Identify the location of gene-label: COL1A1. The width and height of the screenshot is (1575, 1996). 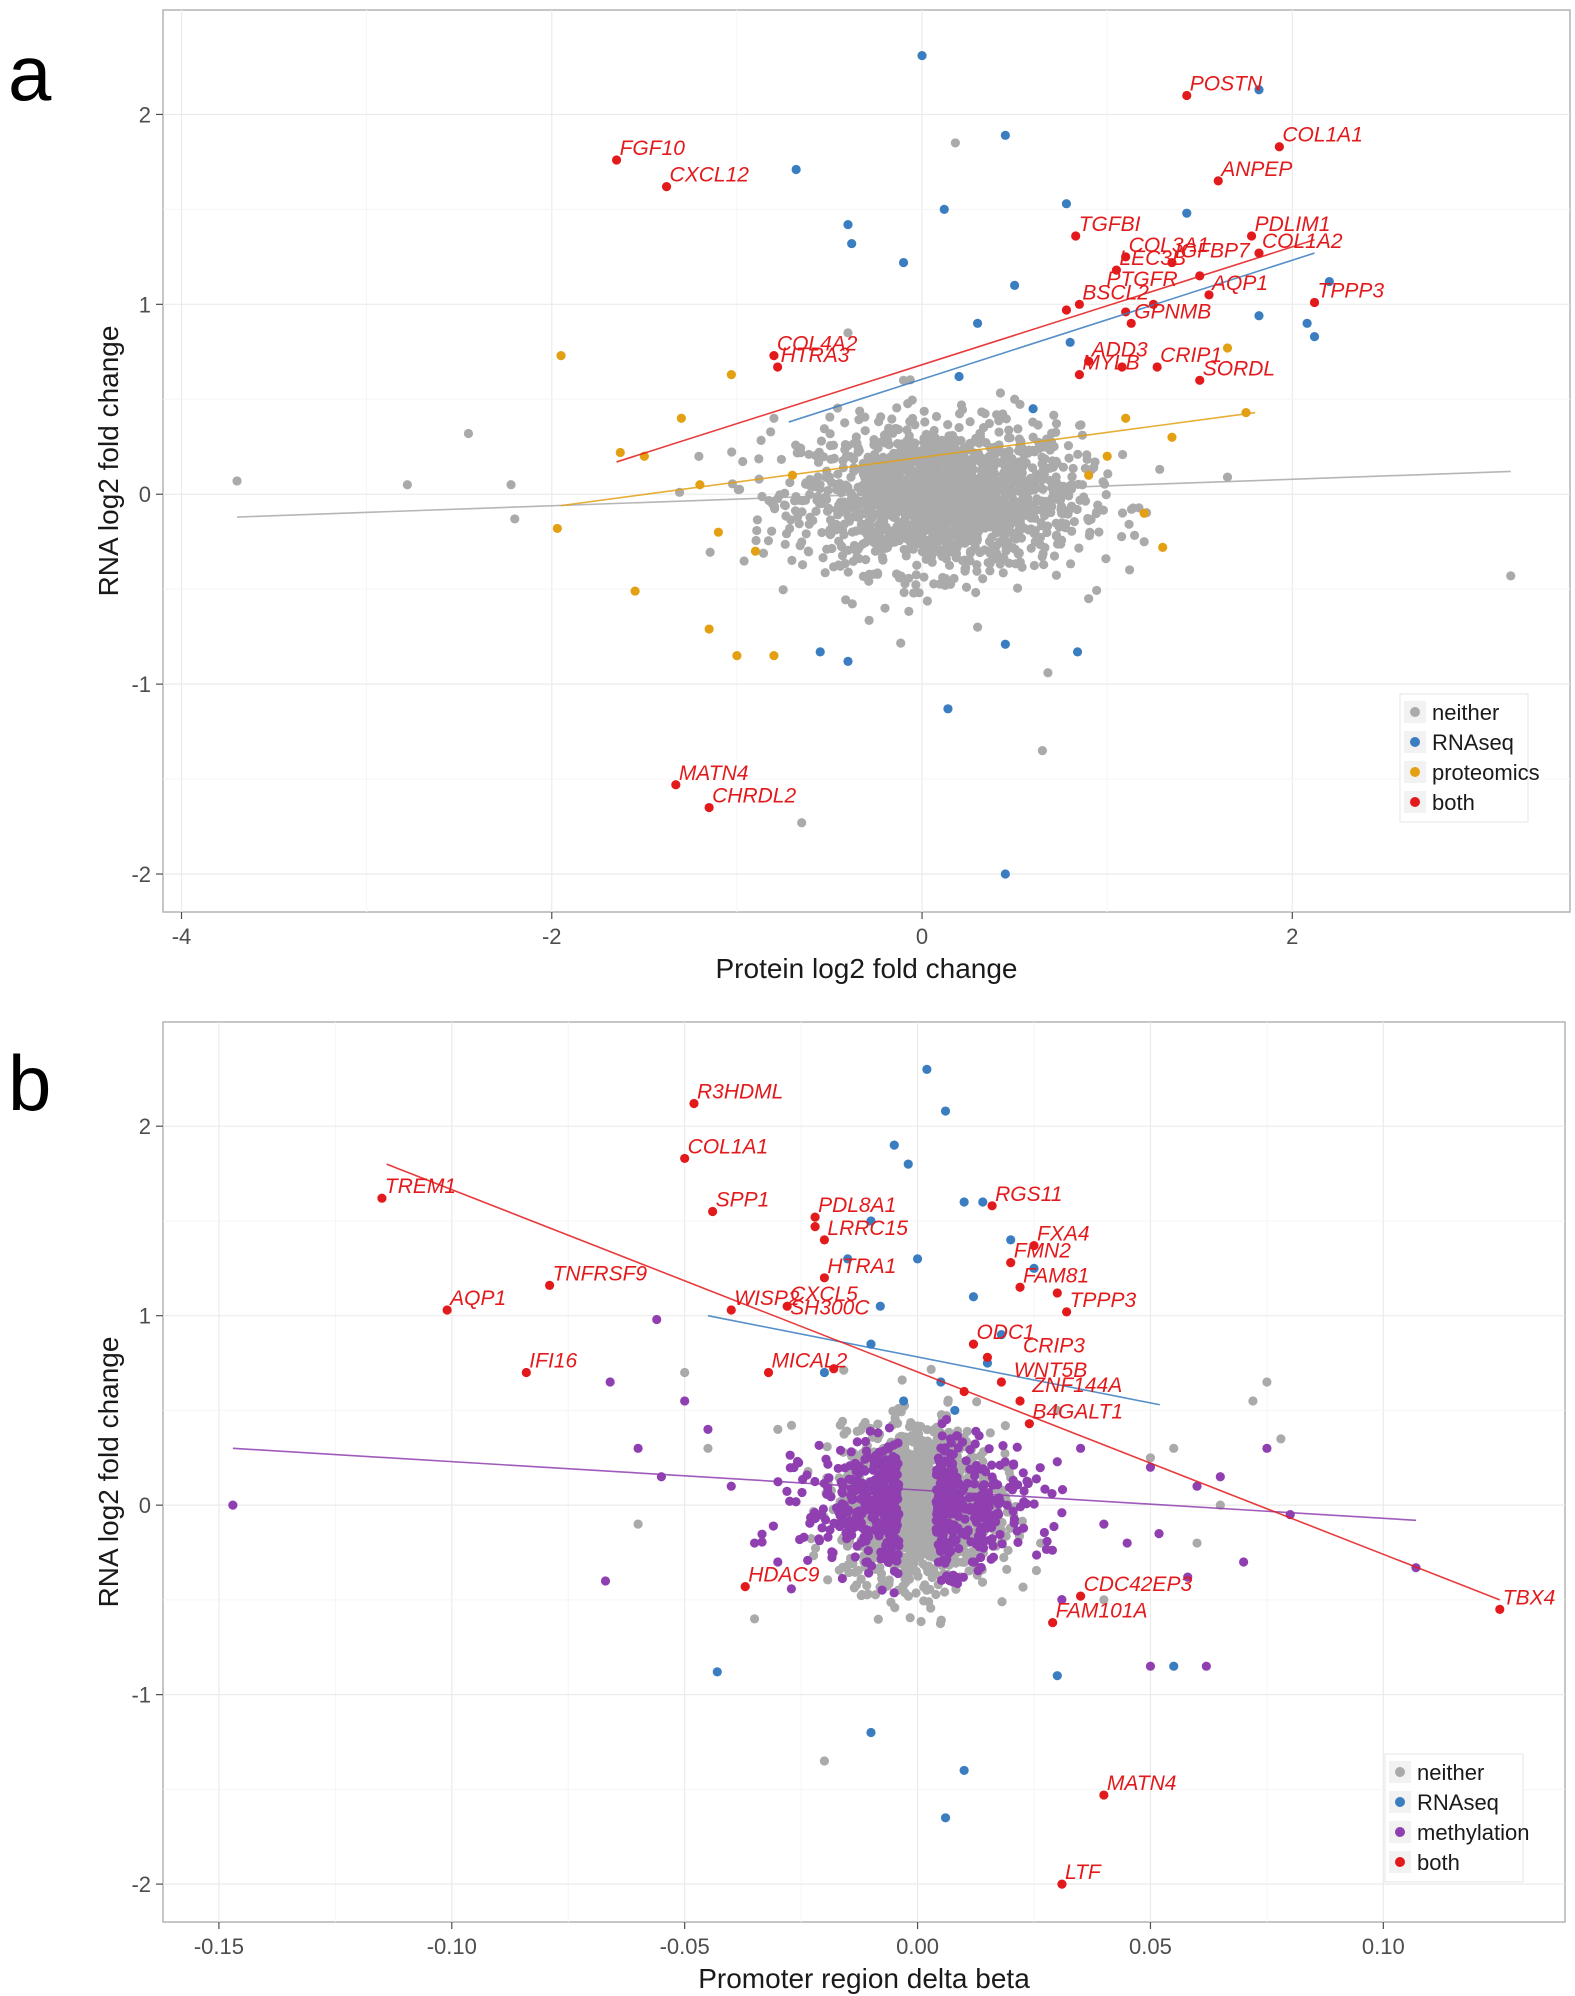
(1322, 135).